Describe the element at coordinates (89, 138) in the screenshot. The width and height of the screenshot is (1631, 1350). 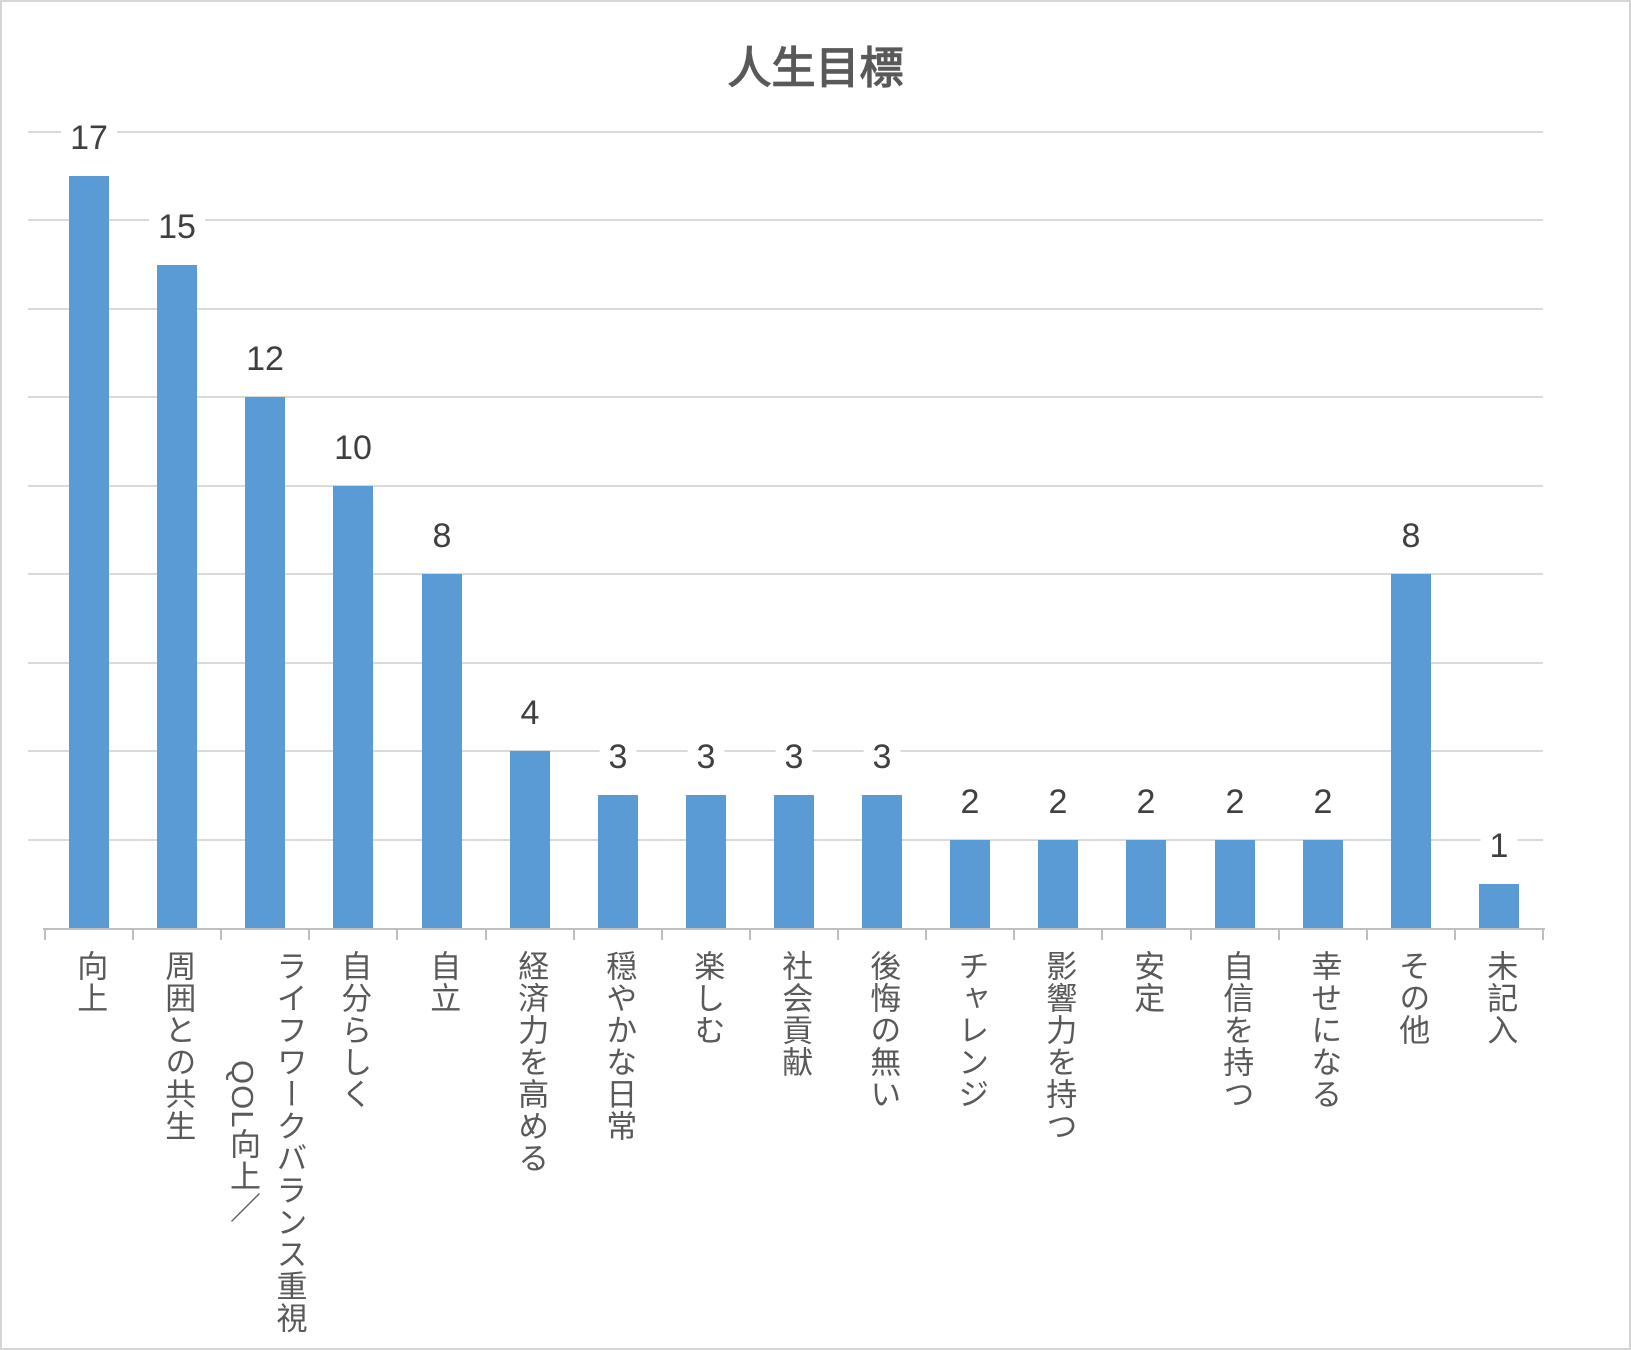
I see `bar-value-label: 17` at that location.